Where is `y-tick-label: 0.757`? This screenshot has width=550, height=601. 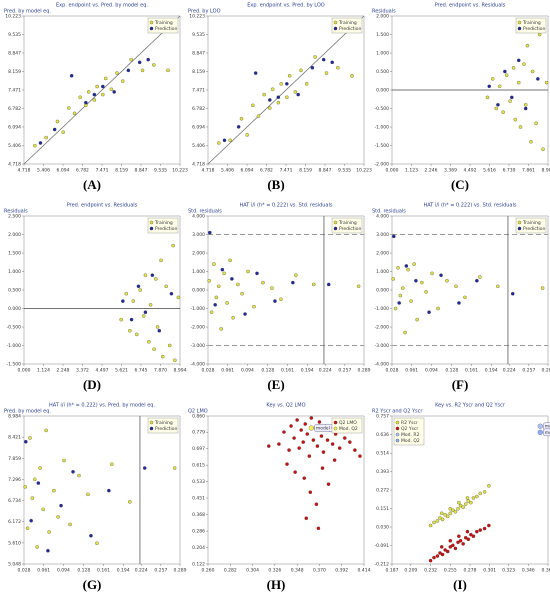
y-tick-label: 0.757 is located at coordinates (382, 417).